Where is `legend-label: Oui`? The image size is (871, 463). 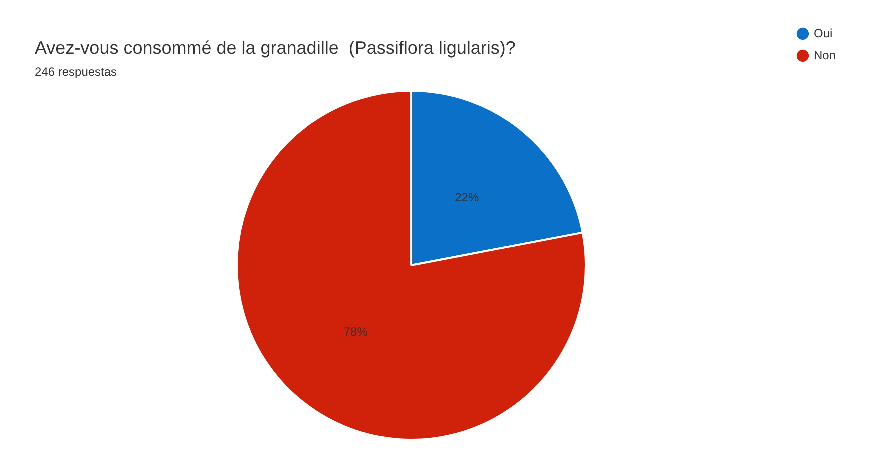 legend-label: Oui is located at coordinates (823, 33).